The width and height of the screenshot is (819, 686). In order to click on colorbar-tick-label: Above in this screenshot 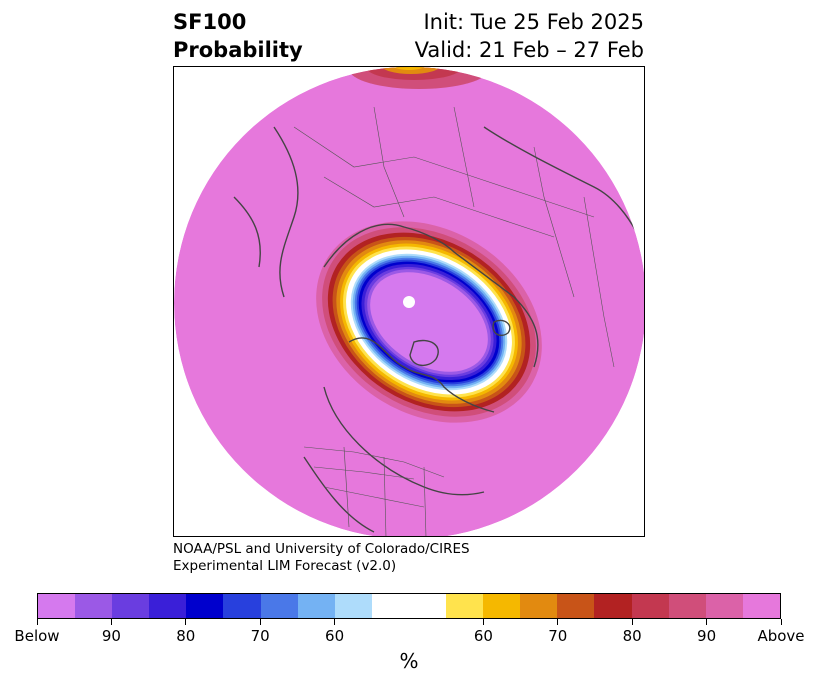, I will do `click(781, 636)`.